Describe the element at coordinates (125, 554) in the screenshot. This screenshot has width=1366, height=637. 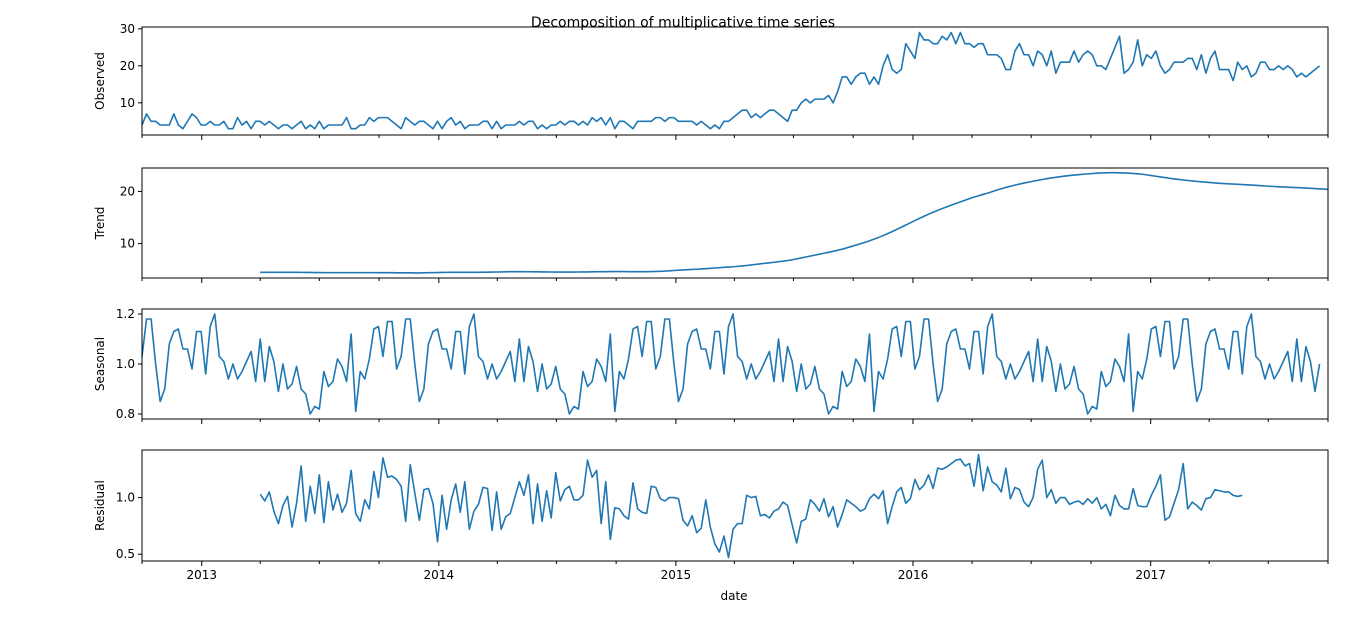
I see `residual-y-tick-label: 0.5` at that location.